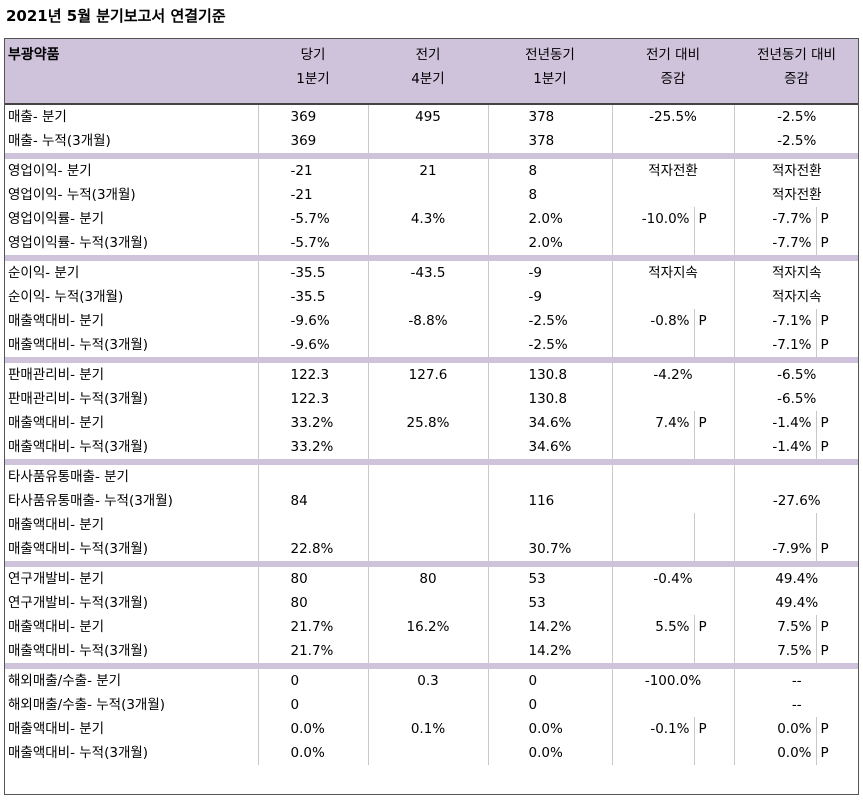 This screenshot has width=863, height=800. What do you see at coordinates (431, 753) in the screenshot?
I see `table-row: 매출액대비- 누적(3개월) 0.0% 0.0% 0.0% P` at bounding box center [431, 753].